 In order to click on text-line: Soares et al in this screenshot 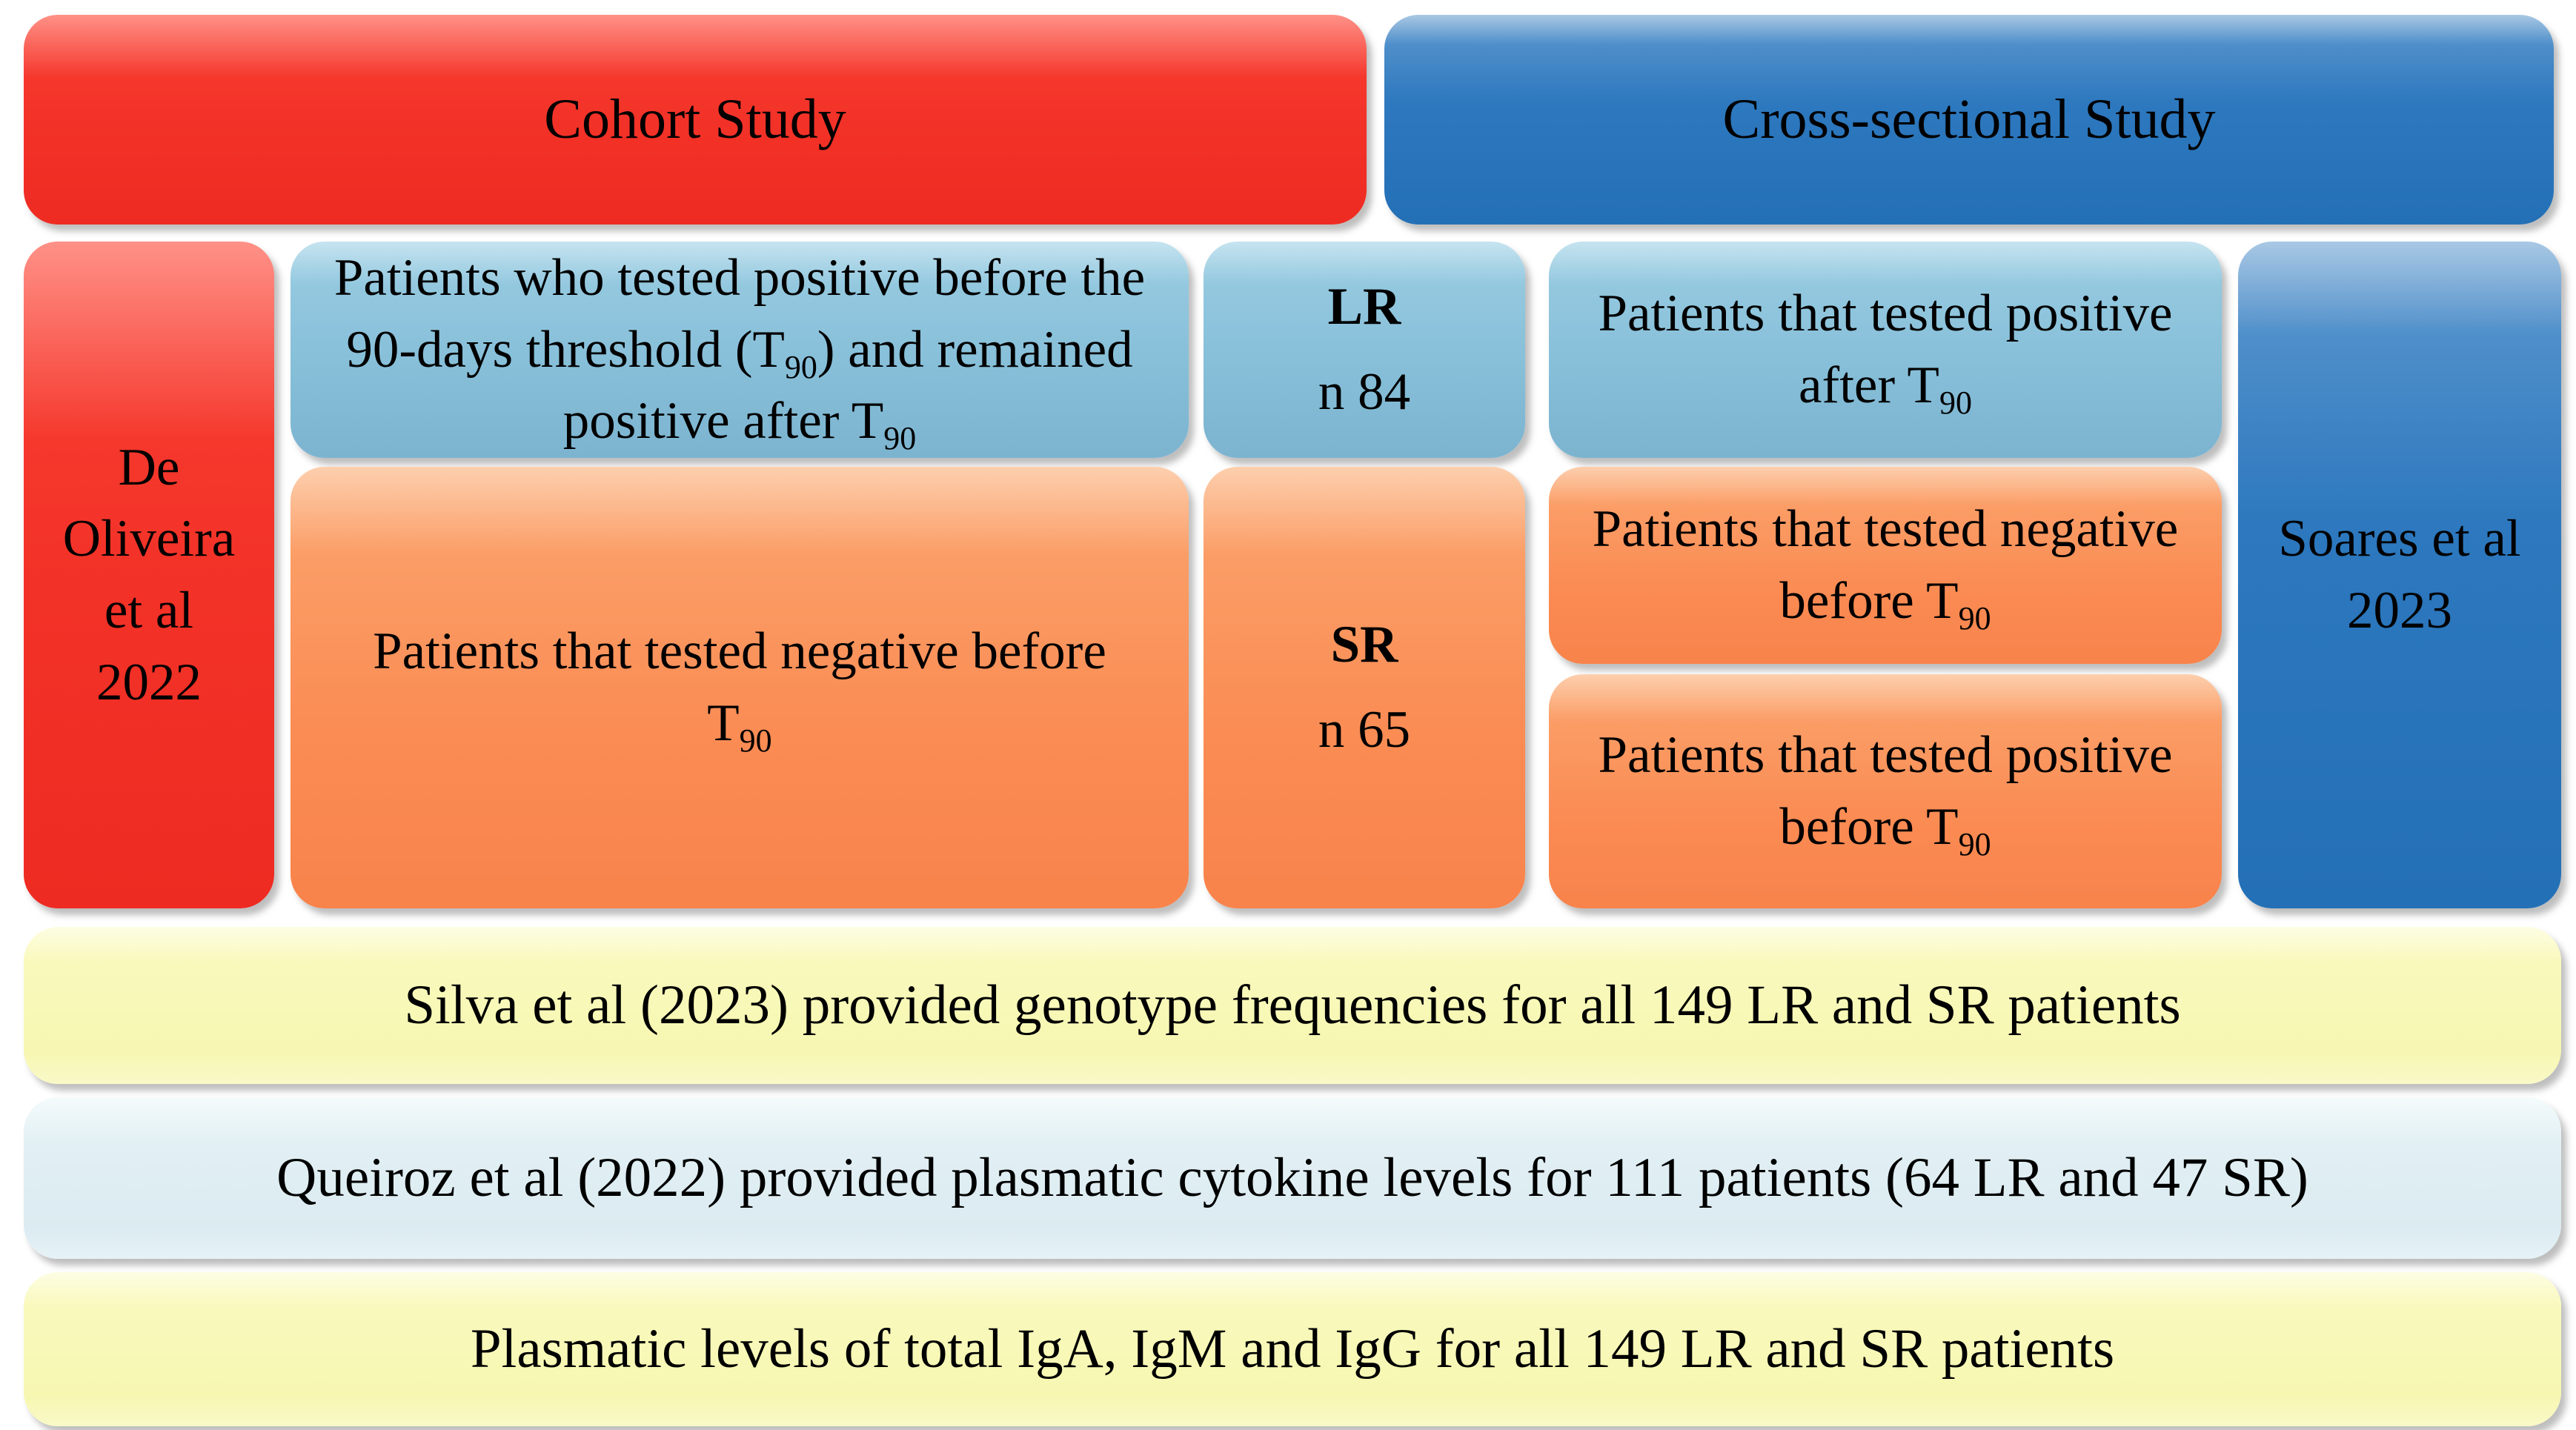, I will do `click(2399, 539)`.